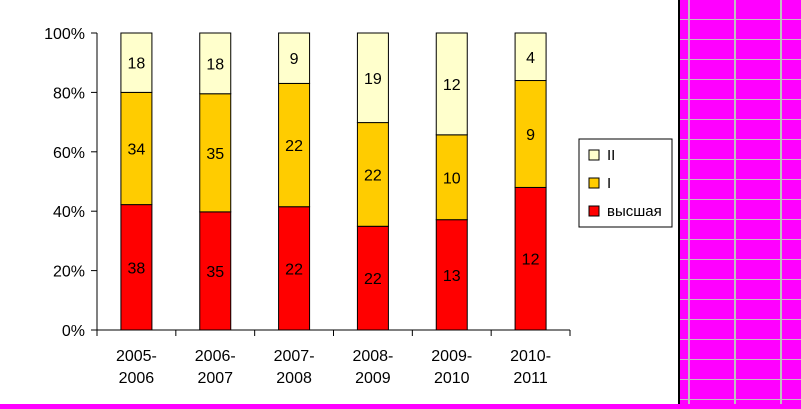  I want to click on data-label: 4, so click(530, 58).